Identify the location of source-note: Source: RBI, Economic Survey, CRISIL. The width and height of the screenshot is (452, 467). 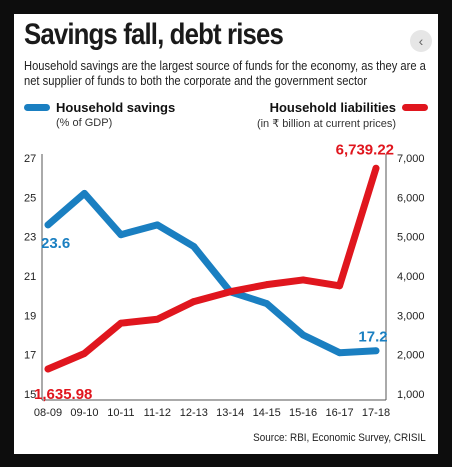
(339, 438).